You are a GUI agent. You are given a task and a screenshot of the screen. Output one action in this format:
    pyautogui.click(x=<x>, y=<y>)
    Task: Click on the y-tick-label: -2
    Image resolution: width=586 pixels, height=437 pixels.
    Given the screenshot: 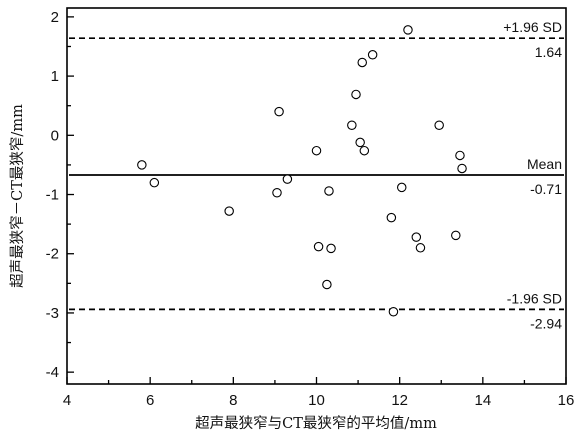 What is the action you would take?
    pyautogui.click(x=52, y=254)
    